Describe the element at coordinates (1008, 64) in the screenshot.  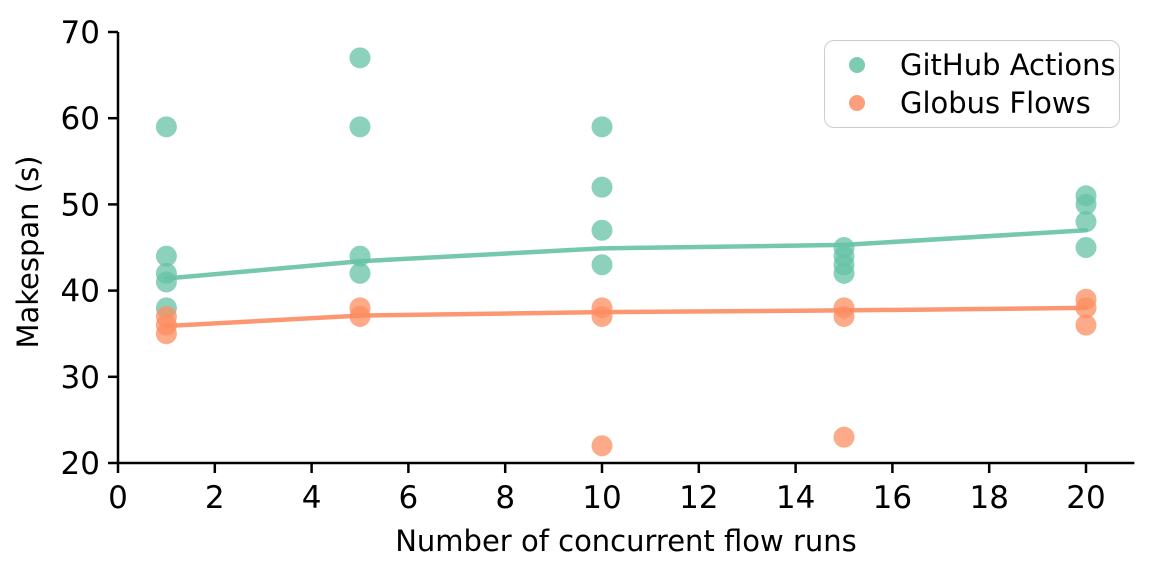
I see `legend-label-github-actions: GitHub Actions` at that location.